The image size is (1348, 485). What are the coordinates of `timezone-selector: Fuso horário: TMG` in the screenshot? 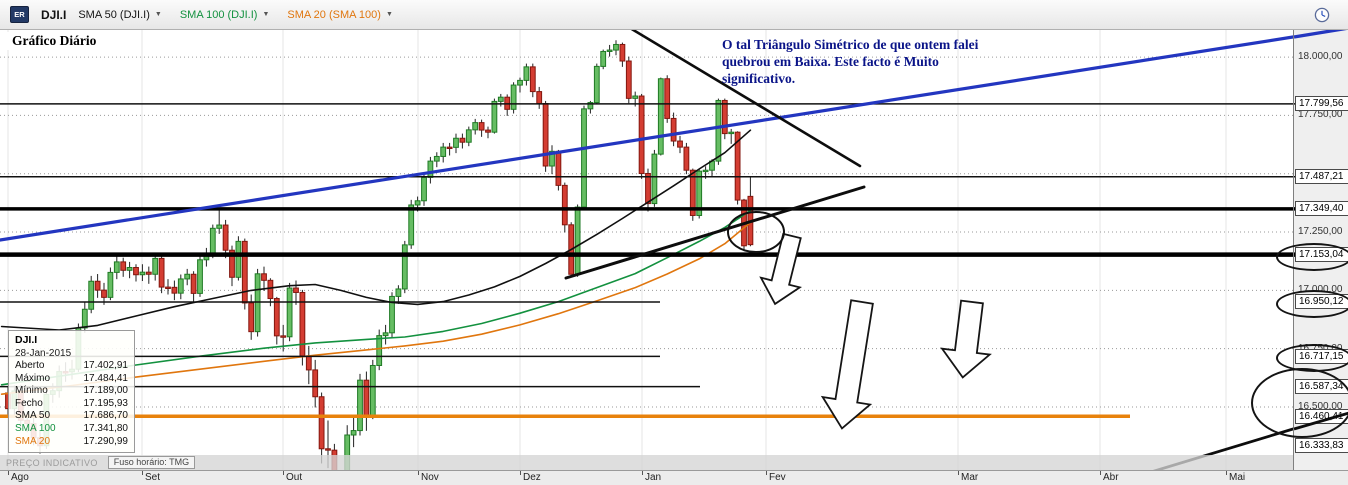 It's located at (151, 462).